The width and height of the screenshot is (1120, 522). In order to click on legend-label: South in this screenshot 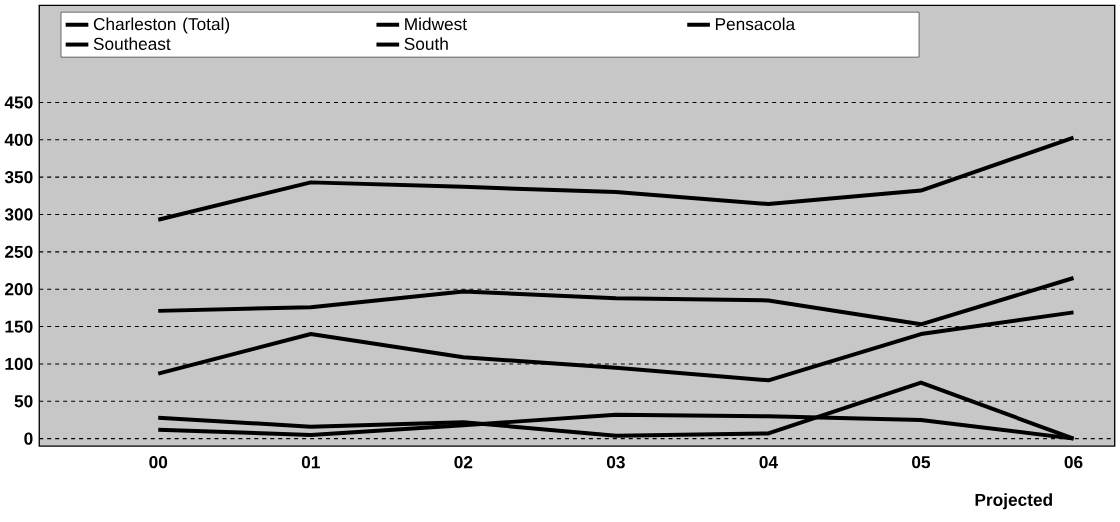, I will do `click(426, 44)`.